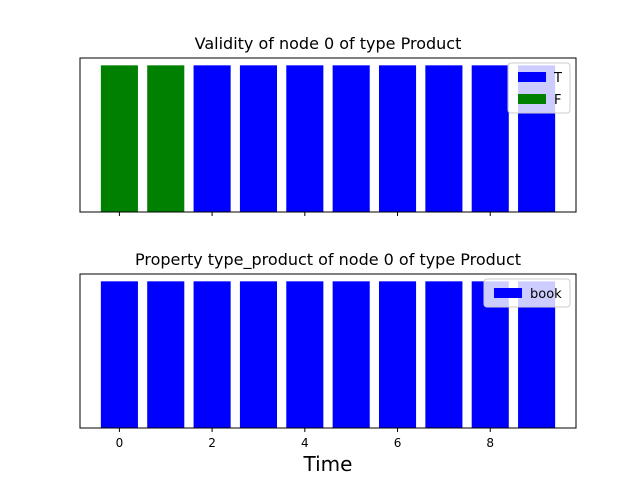 The image size is (640, 480). Describe the element at coordinates (328, 43) in the screenshot. I see `validity-title: Validity of node 0 of type Product` at that location.